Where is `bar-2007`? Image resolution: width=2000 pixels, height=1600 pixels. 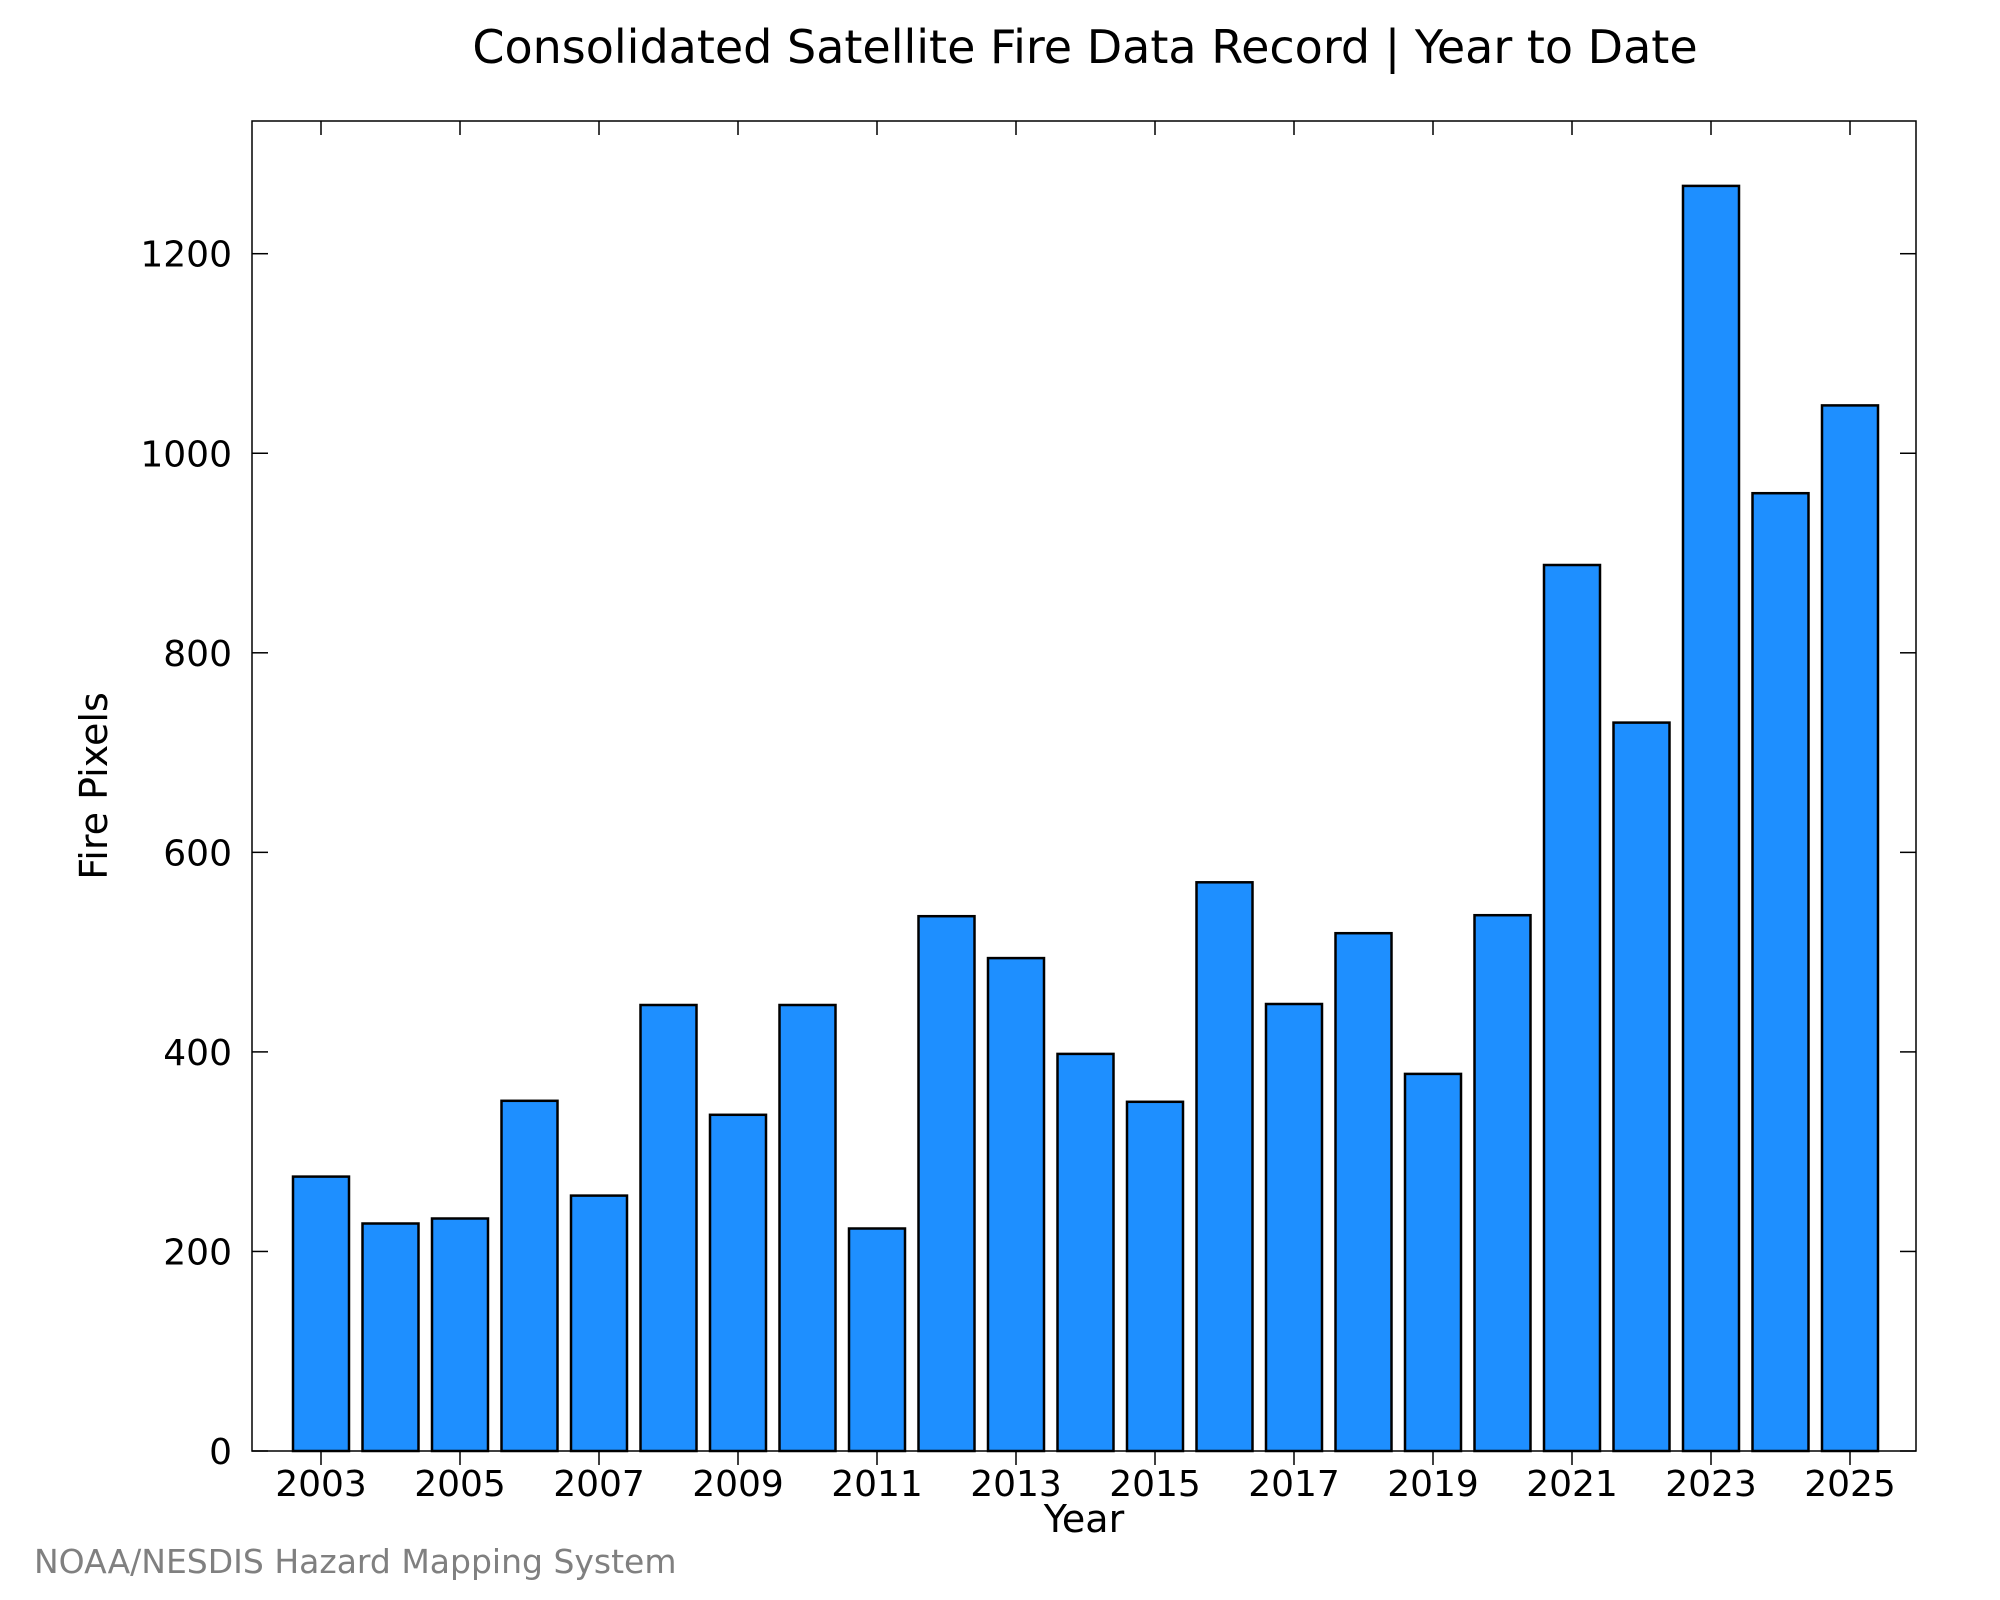
bar-2007 is located at coordinates (599, 1323).